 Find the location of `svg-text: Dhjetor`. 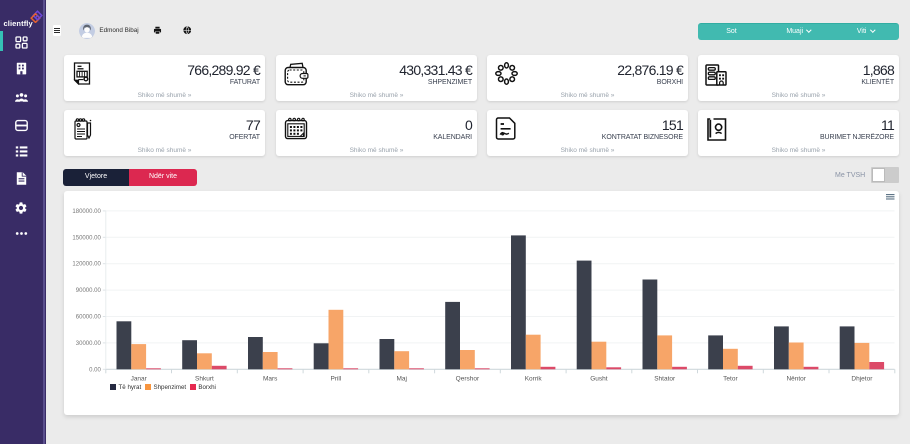

svg-text: Dhjetor is located at coordinates (862, 378).